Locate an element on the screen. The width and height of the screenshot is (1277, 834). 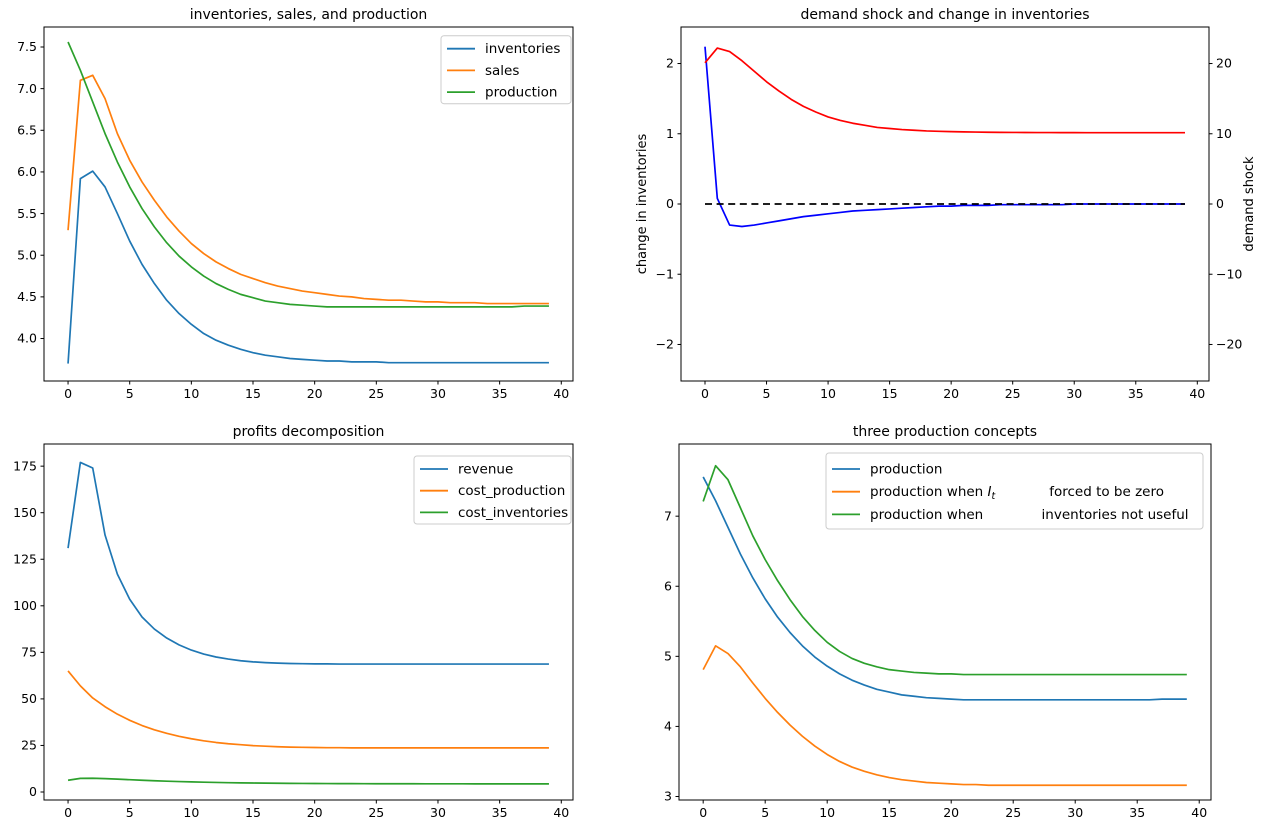
series-cost_inventories is located at coordinates (308, 781).